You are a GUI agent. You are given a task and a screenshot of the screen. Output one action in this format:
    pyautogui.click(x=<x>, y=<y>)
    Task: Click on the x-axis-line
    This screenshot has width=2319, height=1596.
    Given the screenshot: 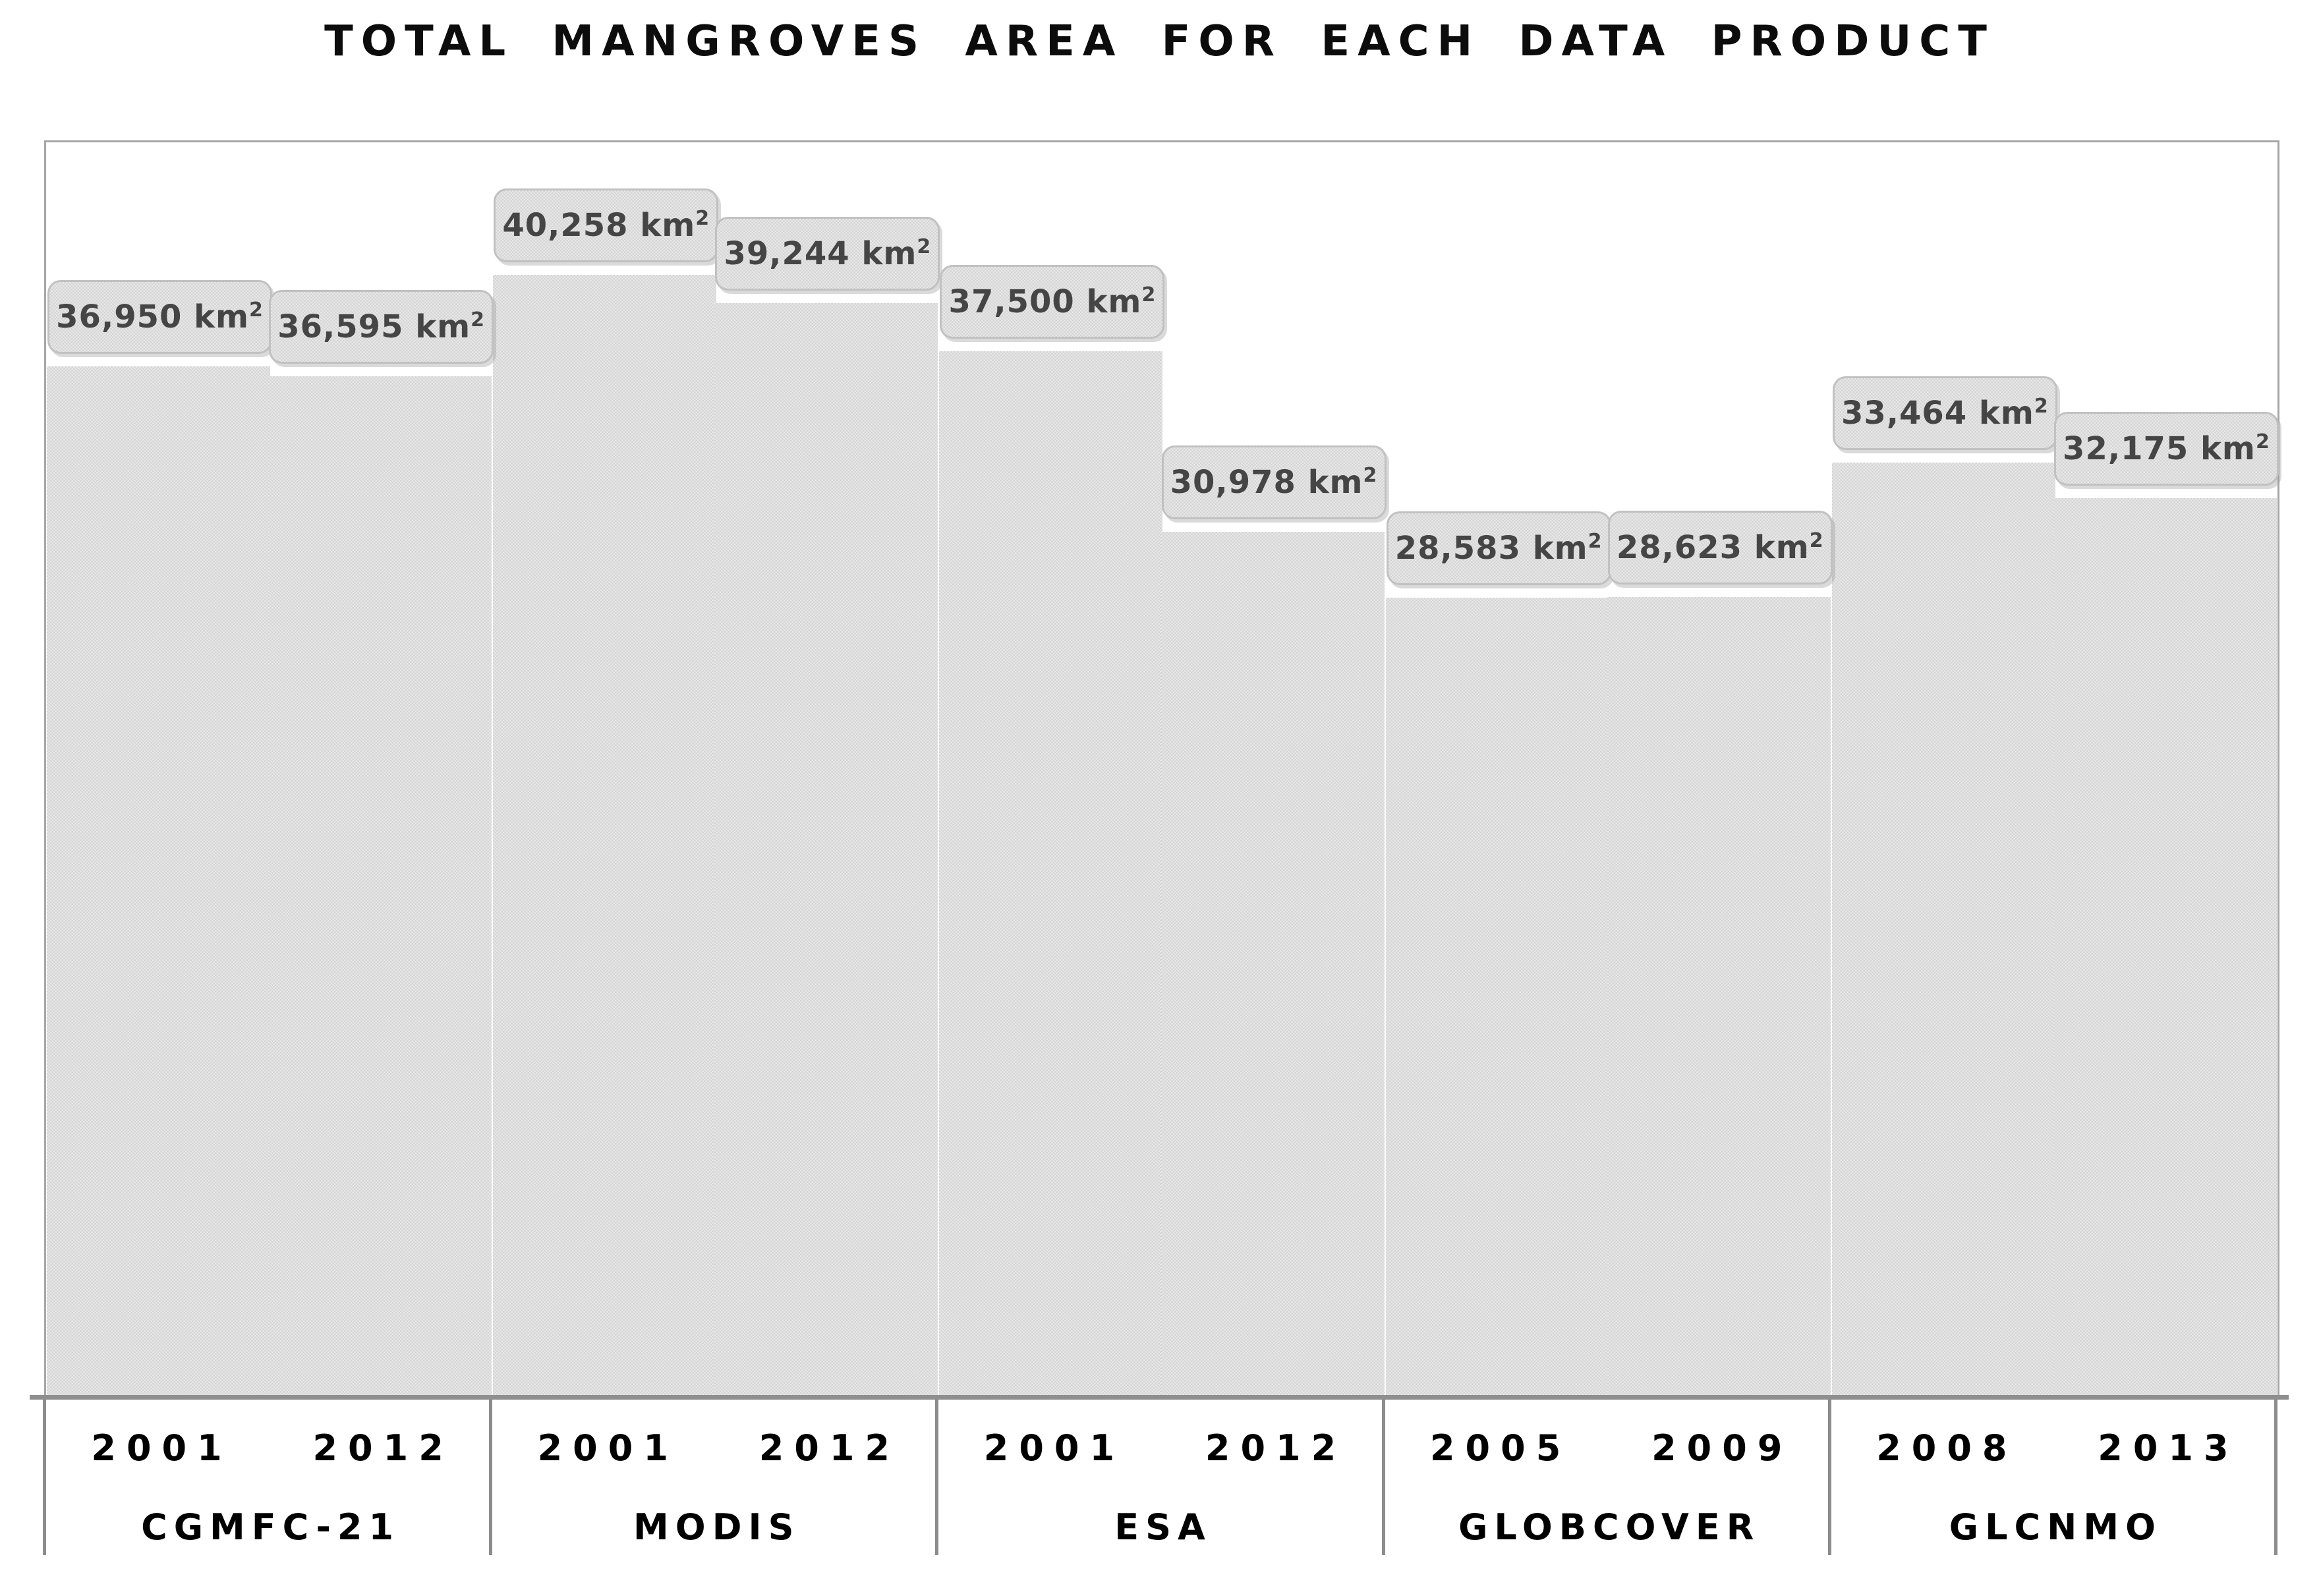 What is the action you would take?
    pyautogui.click(x=1159, y=1398)
    